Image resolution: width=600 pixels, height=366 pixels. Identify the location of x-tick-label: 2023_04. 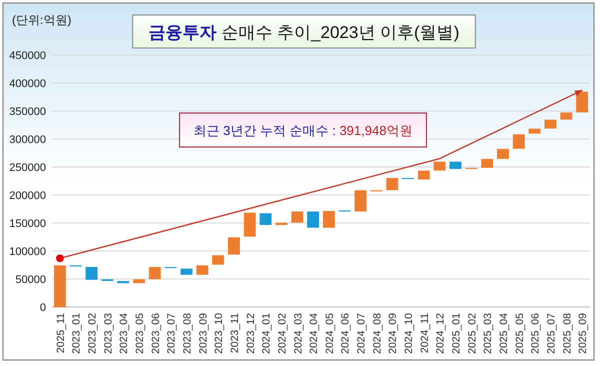
(124, 333).